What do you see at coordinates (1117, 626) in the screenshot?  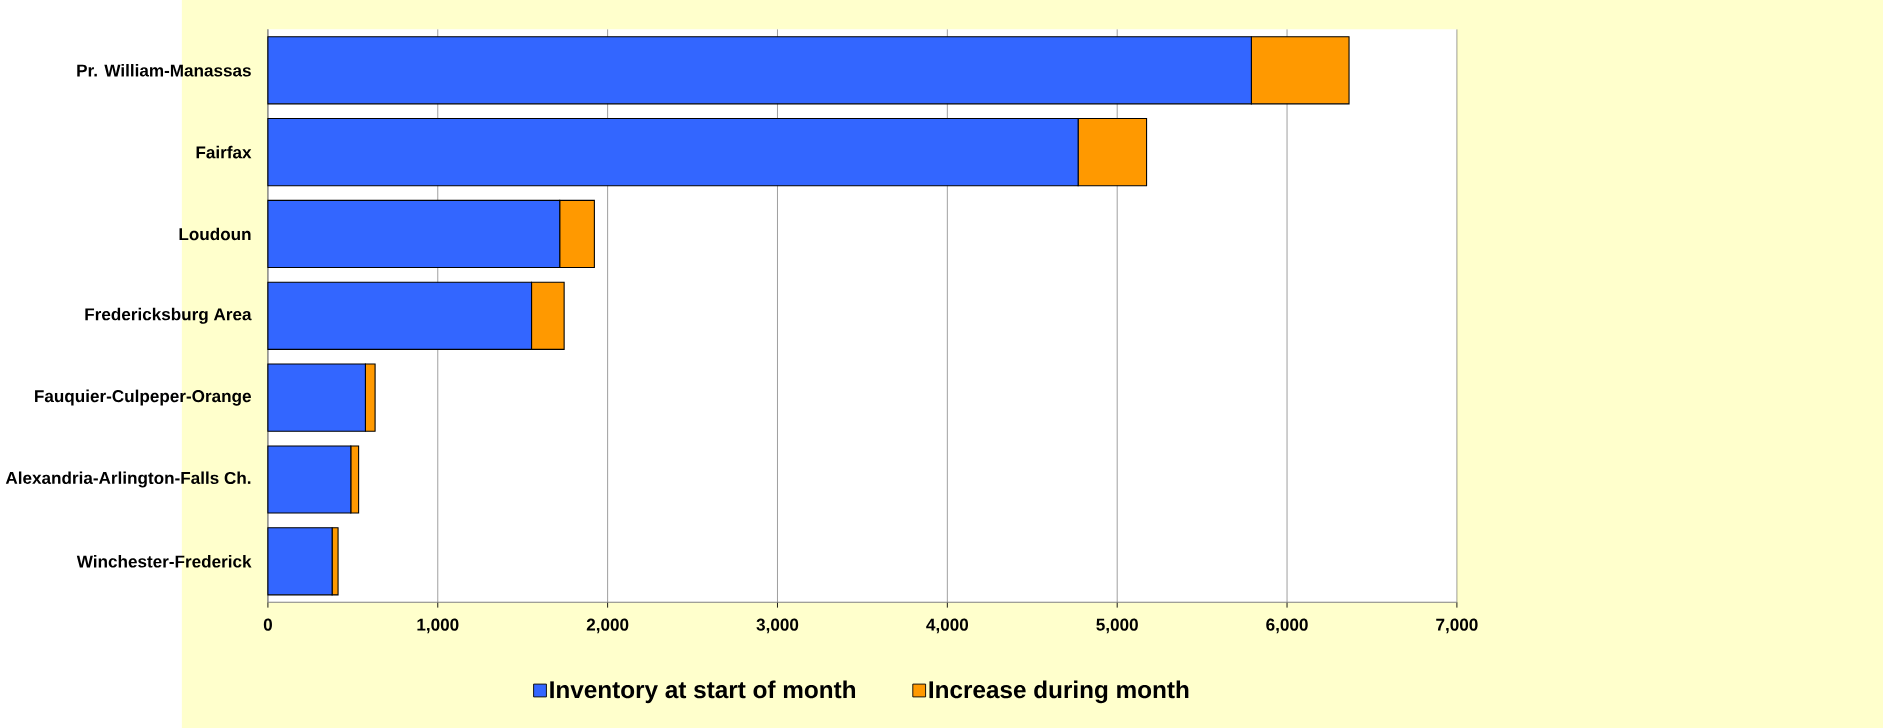 I see `x-tick-label: 5,000` at bounding box center [1117, 626].